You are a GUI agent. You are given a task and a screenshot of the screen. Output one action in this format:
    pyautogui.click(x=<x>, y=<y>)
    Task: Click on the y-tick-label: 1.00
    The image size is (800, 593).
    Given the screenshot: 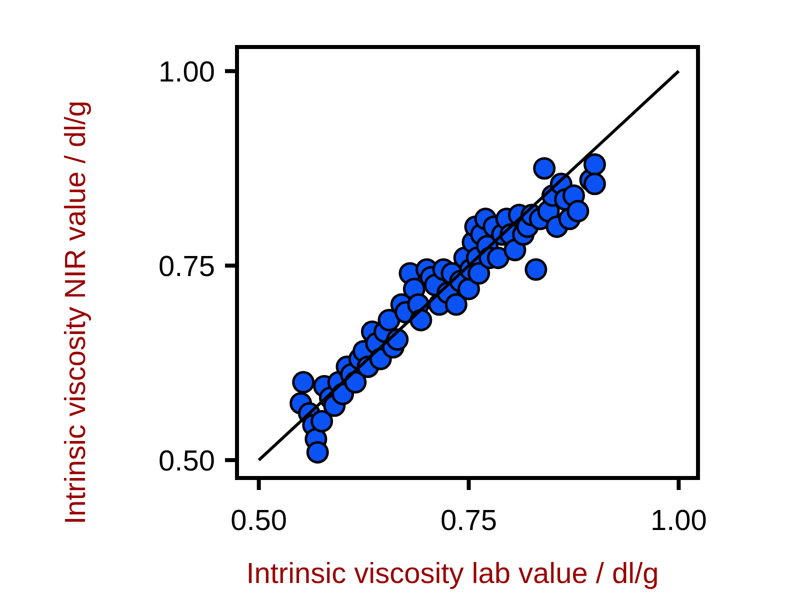 What is the action you would take?
    pyautogui.click(x=186, y=72)
    